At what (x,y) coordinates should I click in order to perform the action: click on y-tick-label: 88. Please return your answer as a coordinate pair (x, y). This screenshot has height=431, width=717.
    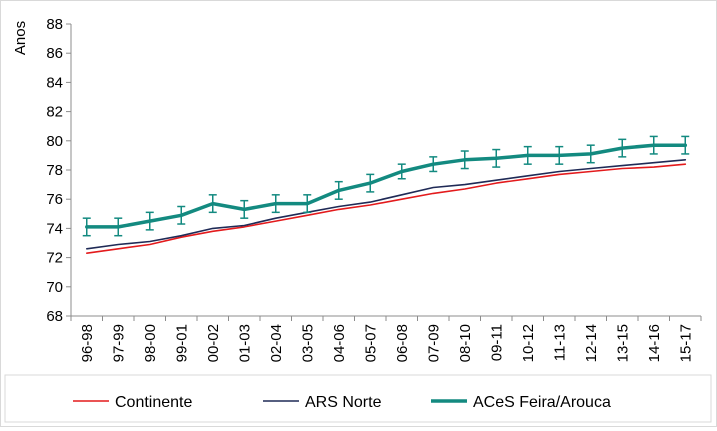
    Looking at the image, I should click on (54, 24).